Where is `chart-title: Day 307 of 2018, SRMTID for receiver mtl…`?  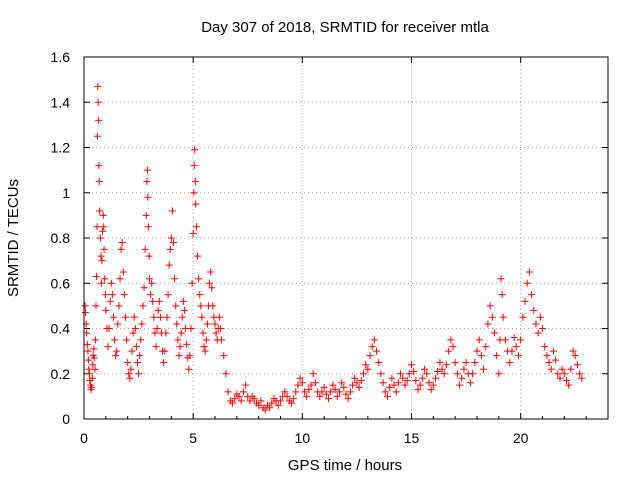 chart-title: Day 307 of 2018, SRMTID for receiver mtl… is located at coordinates (345, 27).